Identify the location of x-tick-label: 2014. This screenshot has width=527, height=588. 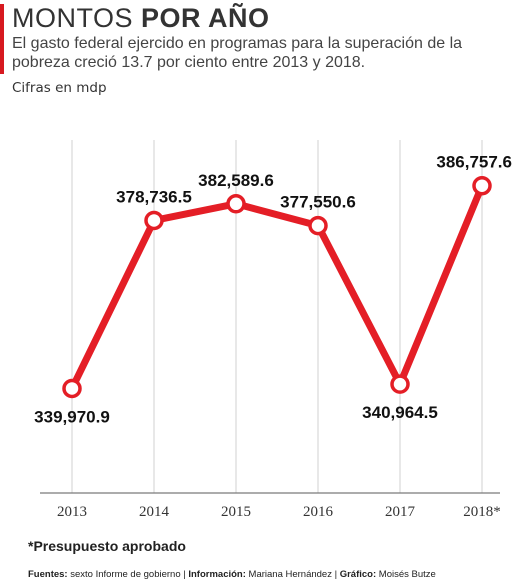
(154, 512).